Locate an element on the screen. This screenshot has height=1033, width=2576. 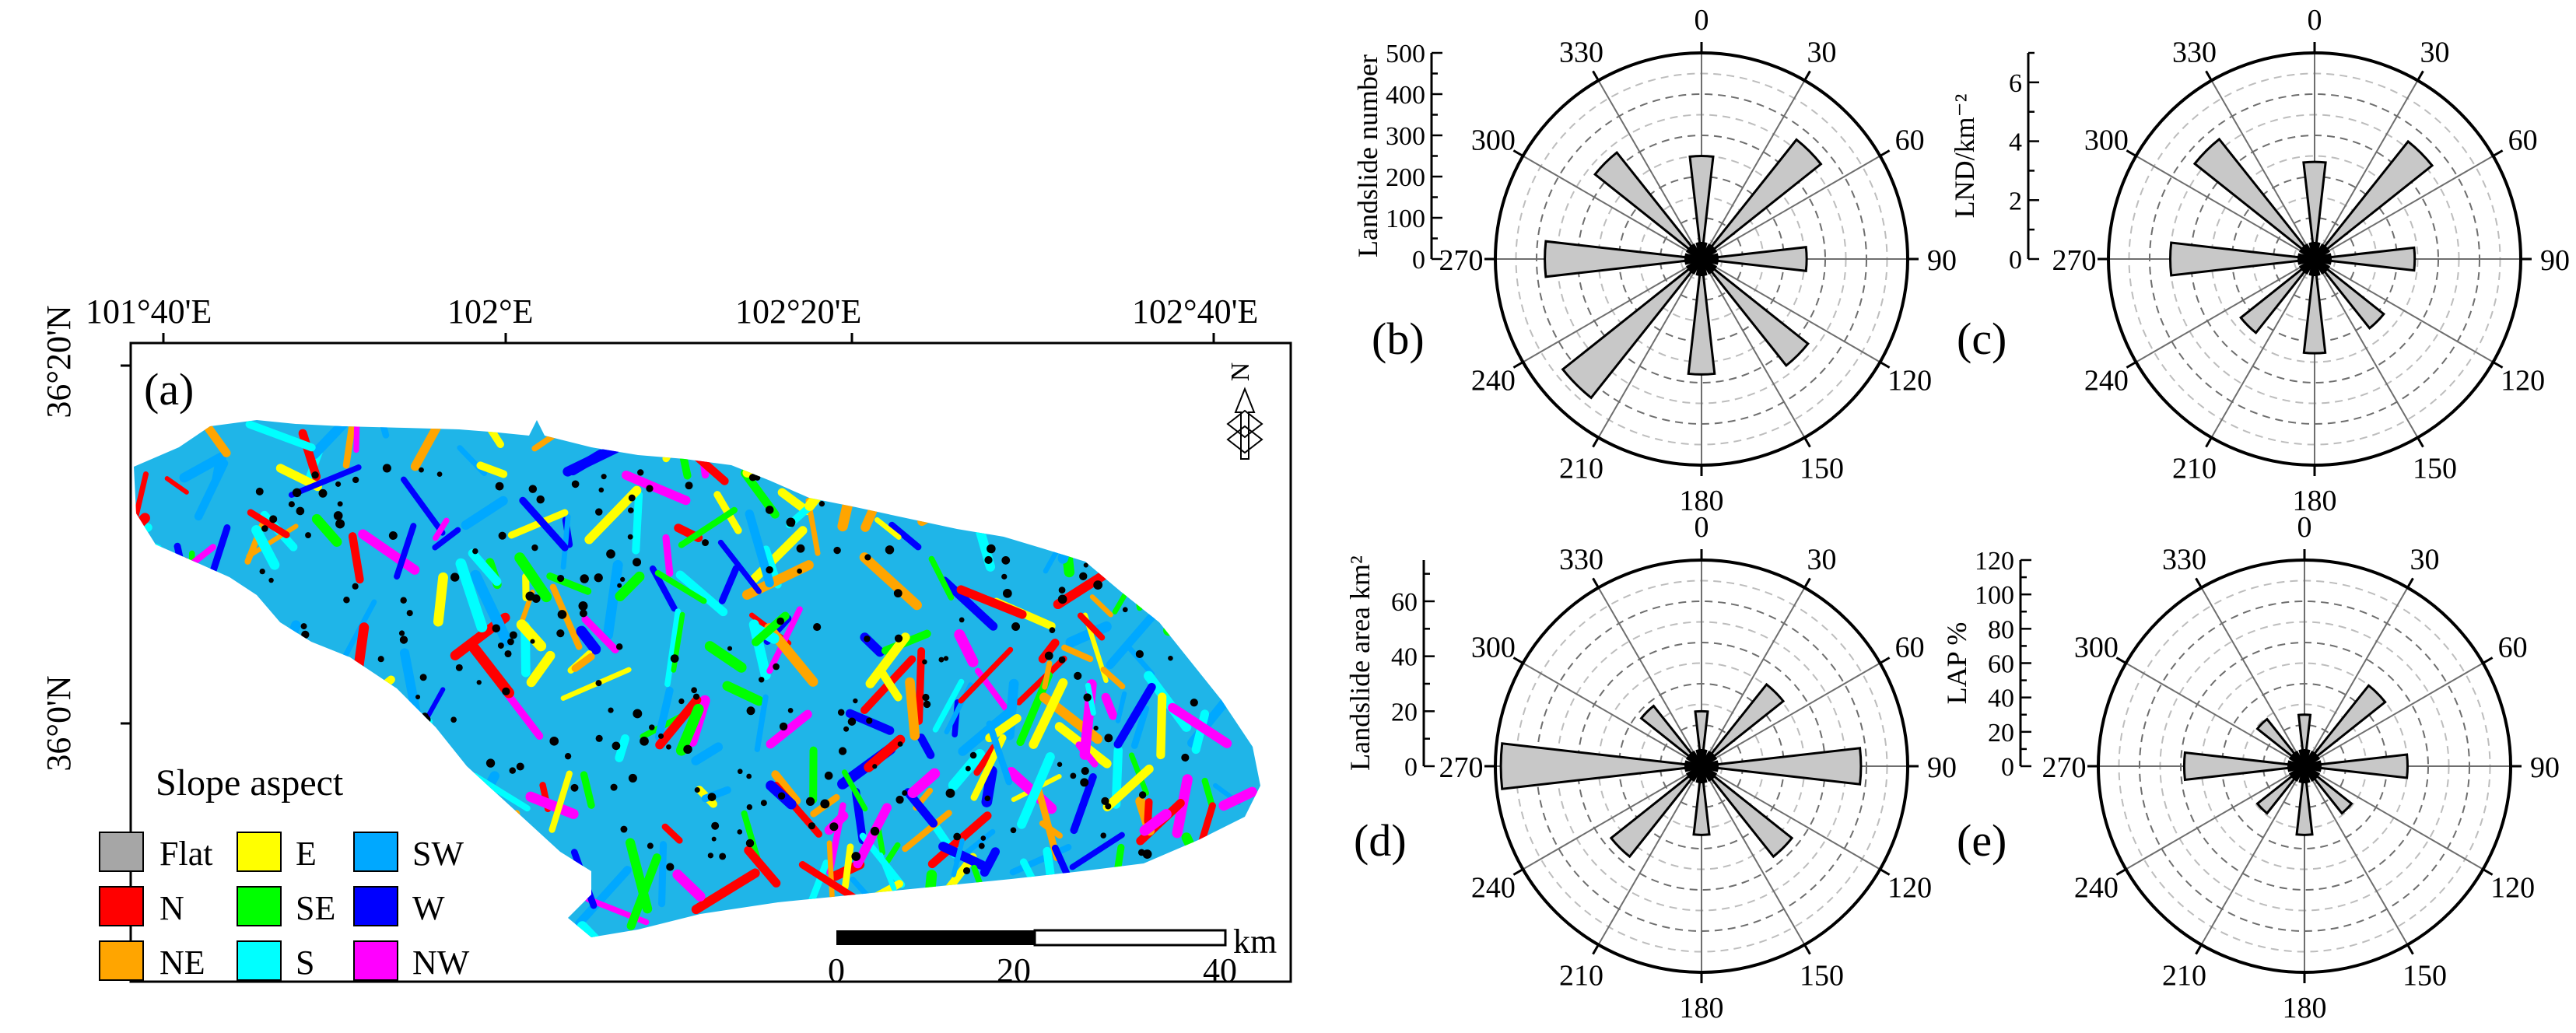
legend-swatch-e is located at coordinates (259, 852).